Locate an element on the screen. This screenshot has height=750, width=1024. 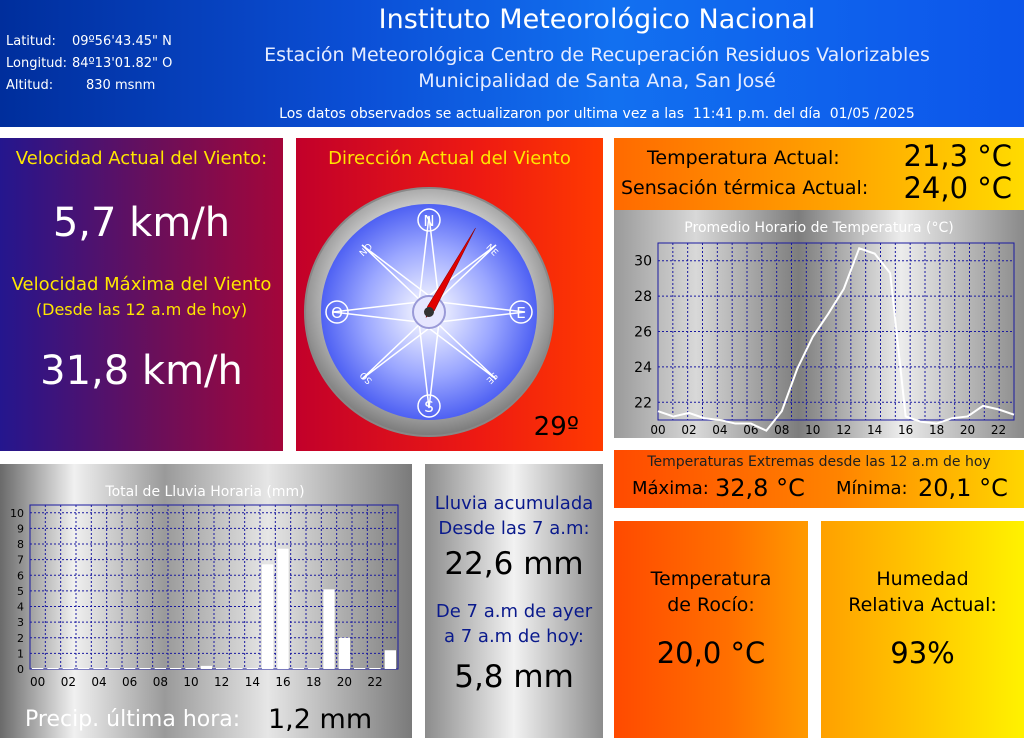
temperature-line is located at coordinates (836, 339).